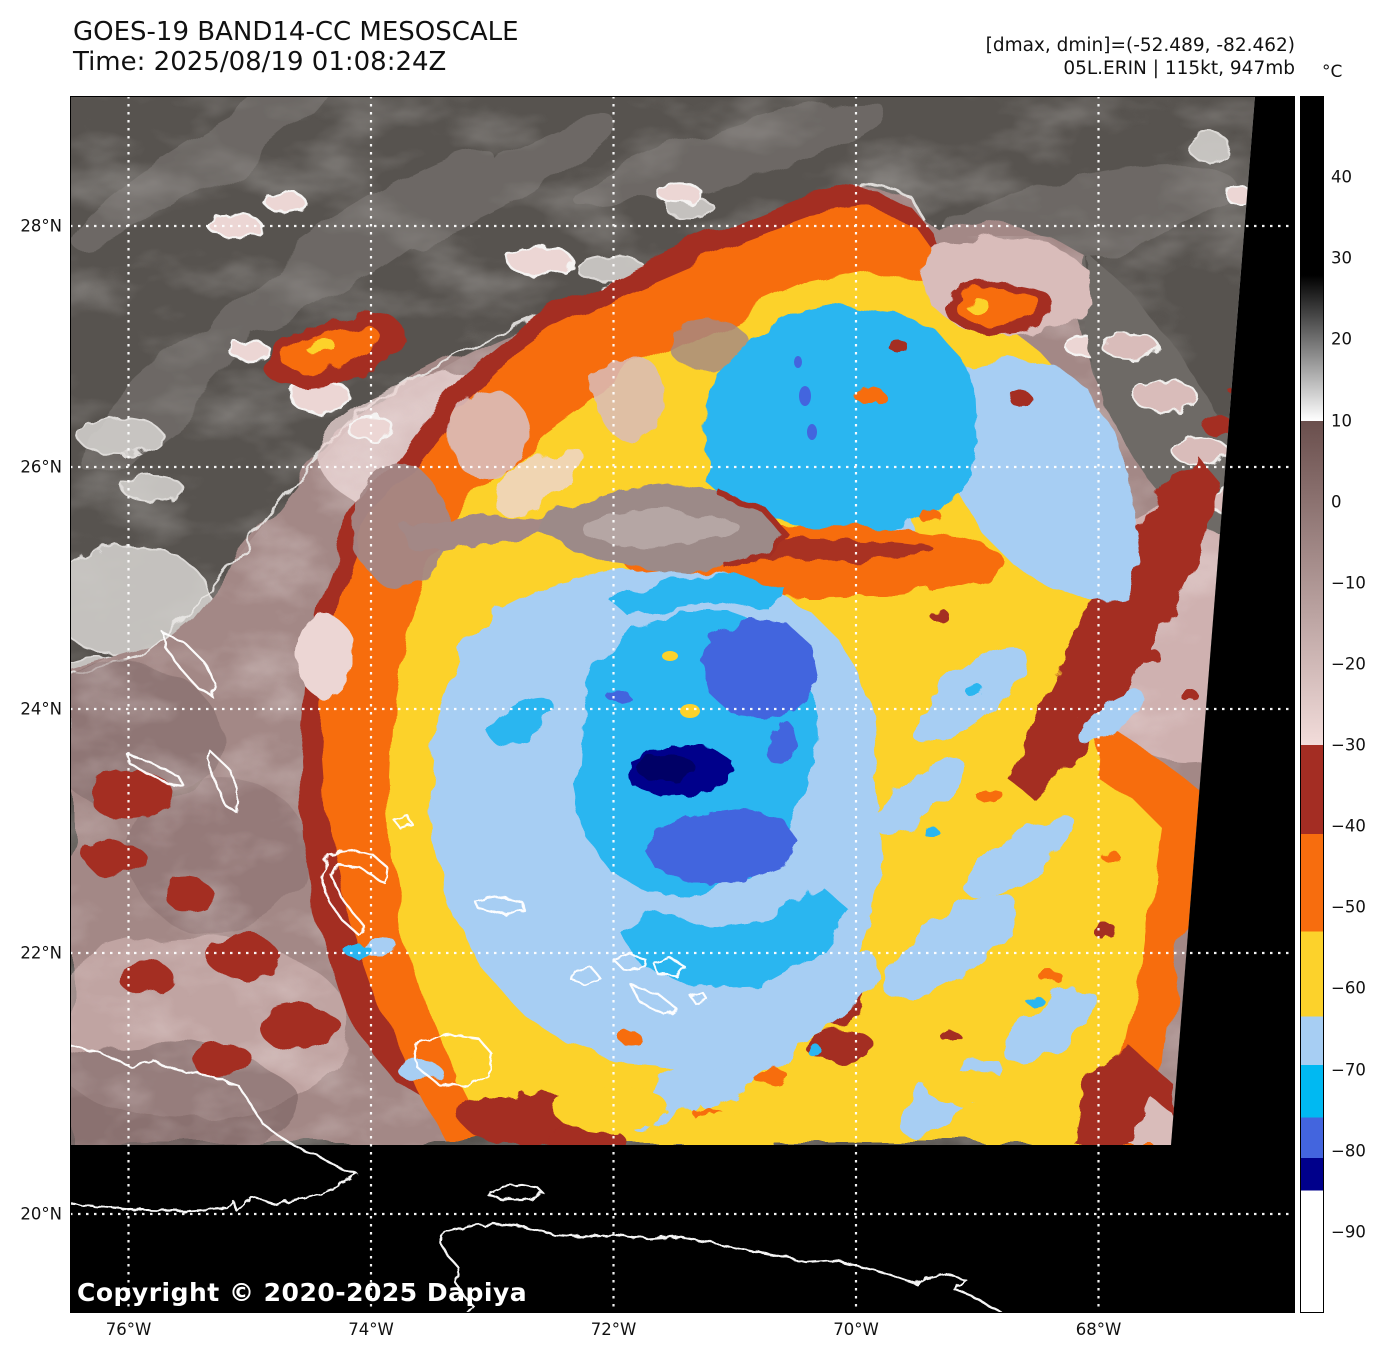 The width and height of the screenshot is (1390, 1359). What do you see at coordinates (1341, 177) in the screenshot?
I see `colorbar-tick: 40` at bounding box center [1341, 177].